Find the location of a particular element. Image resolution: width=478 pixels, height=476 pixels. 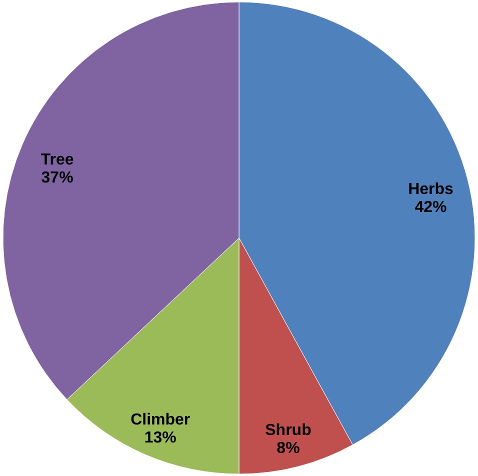

slice-label: Herbs is located at coordinates (431, 189).